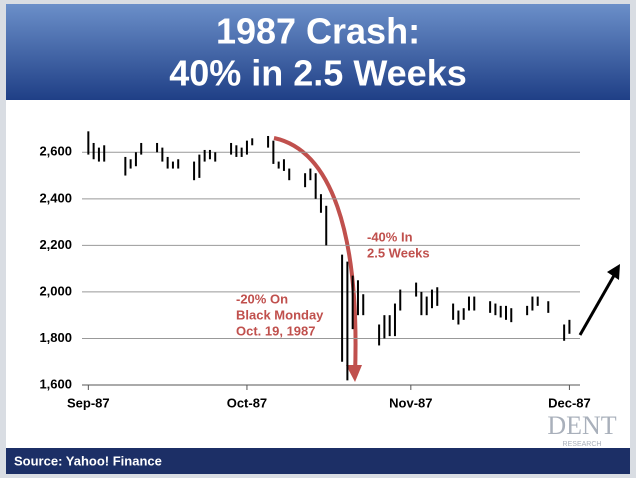 This screenshot has width=636, height=483. Describe the element at coordinates (354, 373) in the screenshot. I see `arrow-head` at that location.